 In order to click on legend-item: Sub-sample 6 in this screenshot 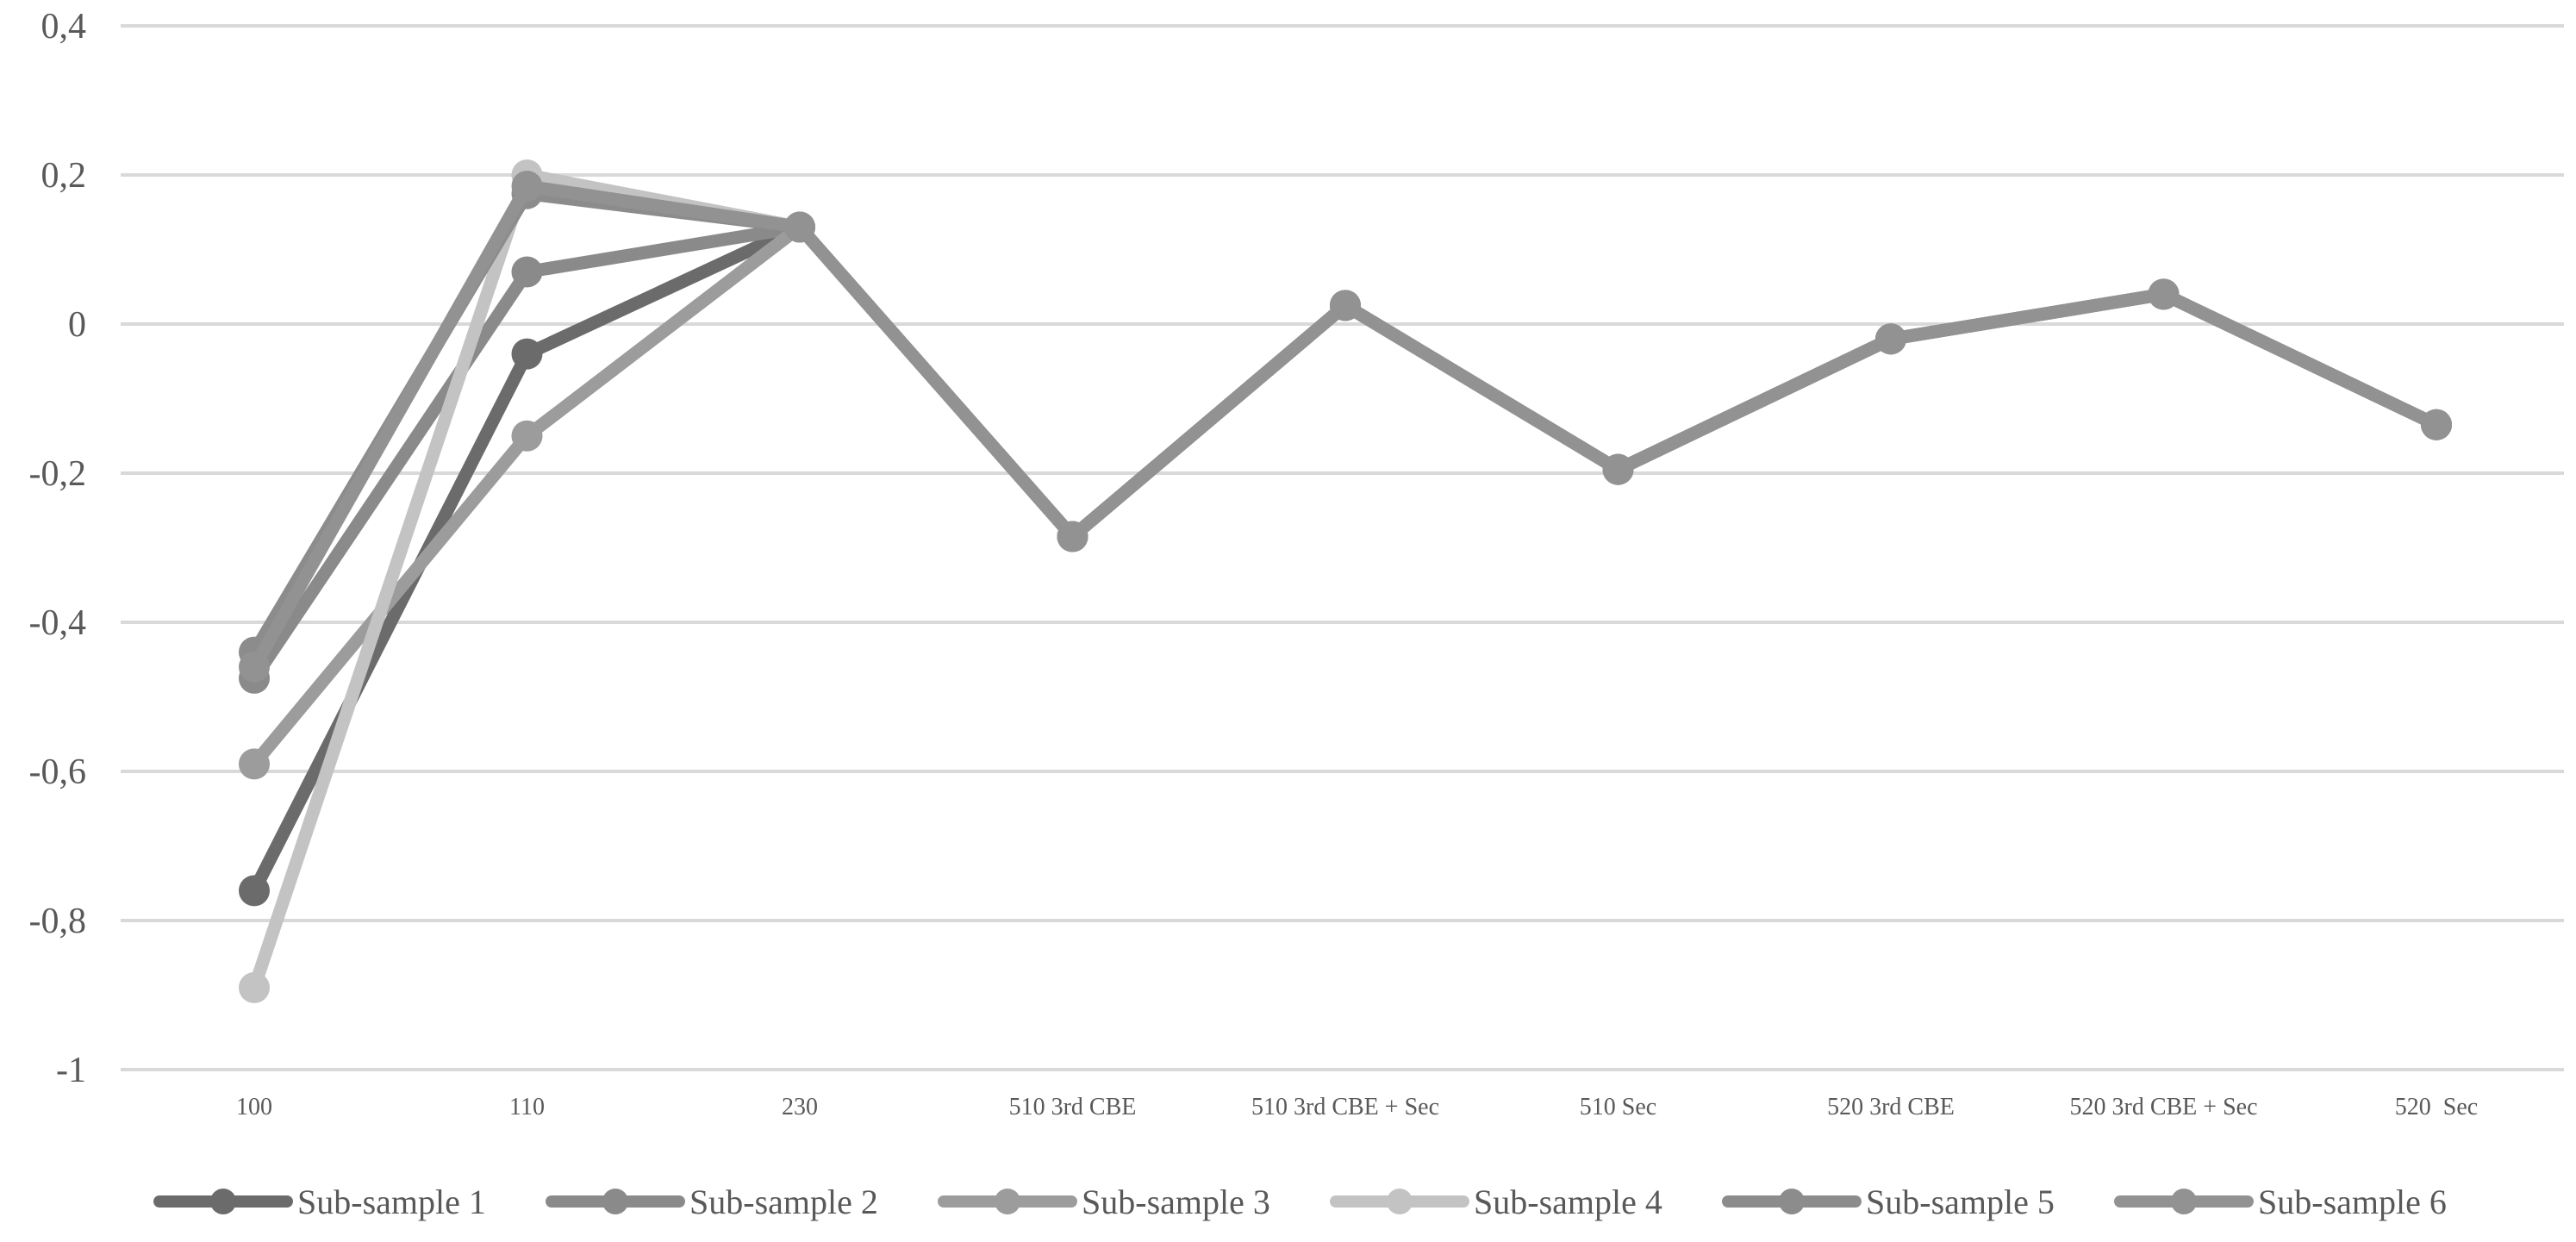, I will do `click(2280, 1202)`.